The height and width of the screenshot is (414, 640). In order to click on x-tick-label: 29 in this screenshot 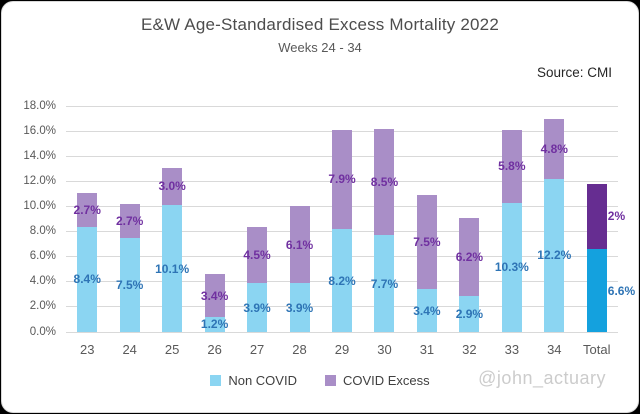, I will do `click(342, 349)`.